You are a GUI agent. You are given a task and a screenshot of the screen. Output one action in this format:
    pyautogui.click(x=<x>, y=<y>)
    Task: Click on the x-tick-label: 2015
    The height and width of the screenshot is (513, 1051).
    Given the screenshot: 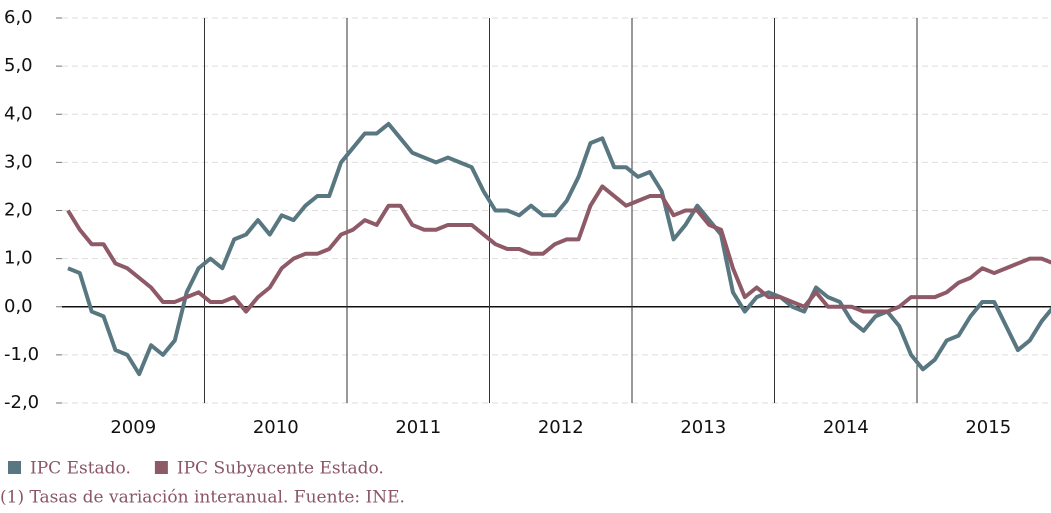 What is the action you would take?
    pyautogui.click(x=988, y=427)
    